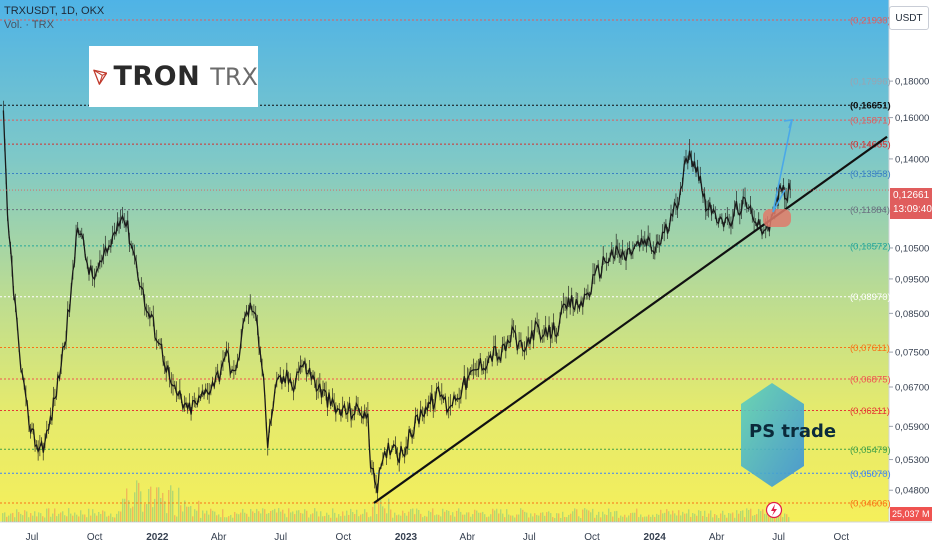 This screenshot has height=550, width=932. Describe the element at coordinates (912, 460) in the screenshot. I see `y-tick-label-9: 0,05300` at that location.